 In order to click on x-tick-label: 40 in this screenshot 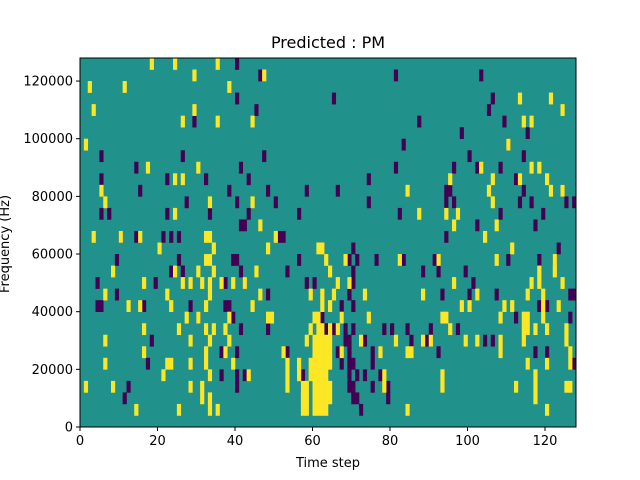, I will do `click(235, 441)`.